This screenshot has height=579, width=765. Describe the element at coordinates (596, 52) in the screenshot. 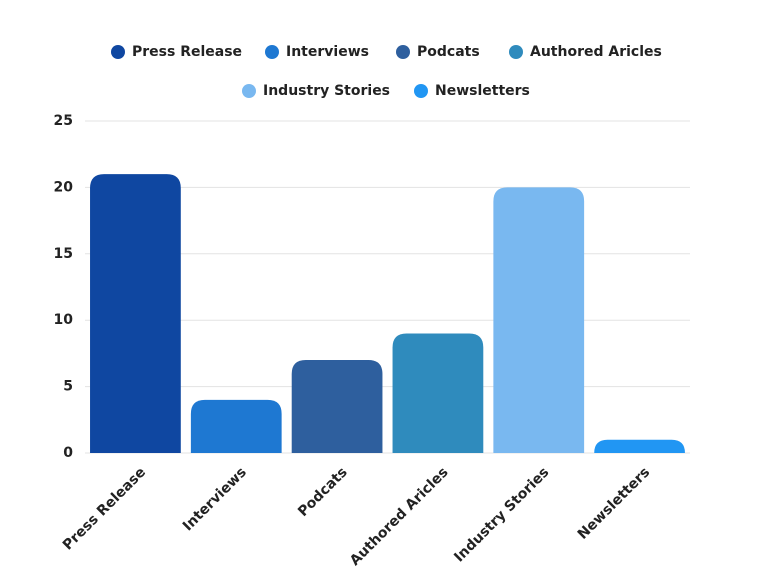

I see `legend-label: Authored Aricles` at that location.